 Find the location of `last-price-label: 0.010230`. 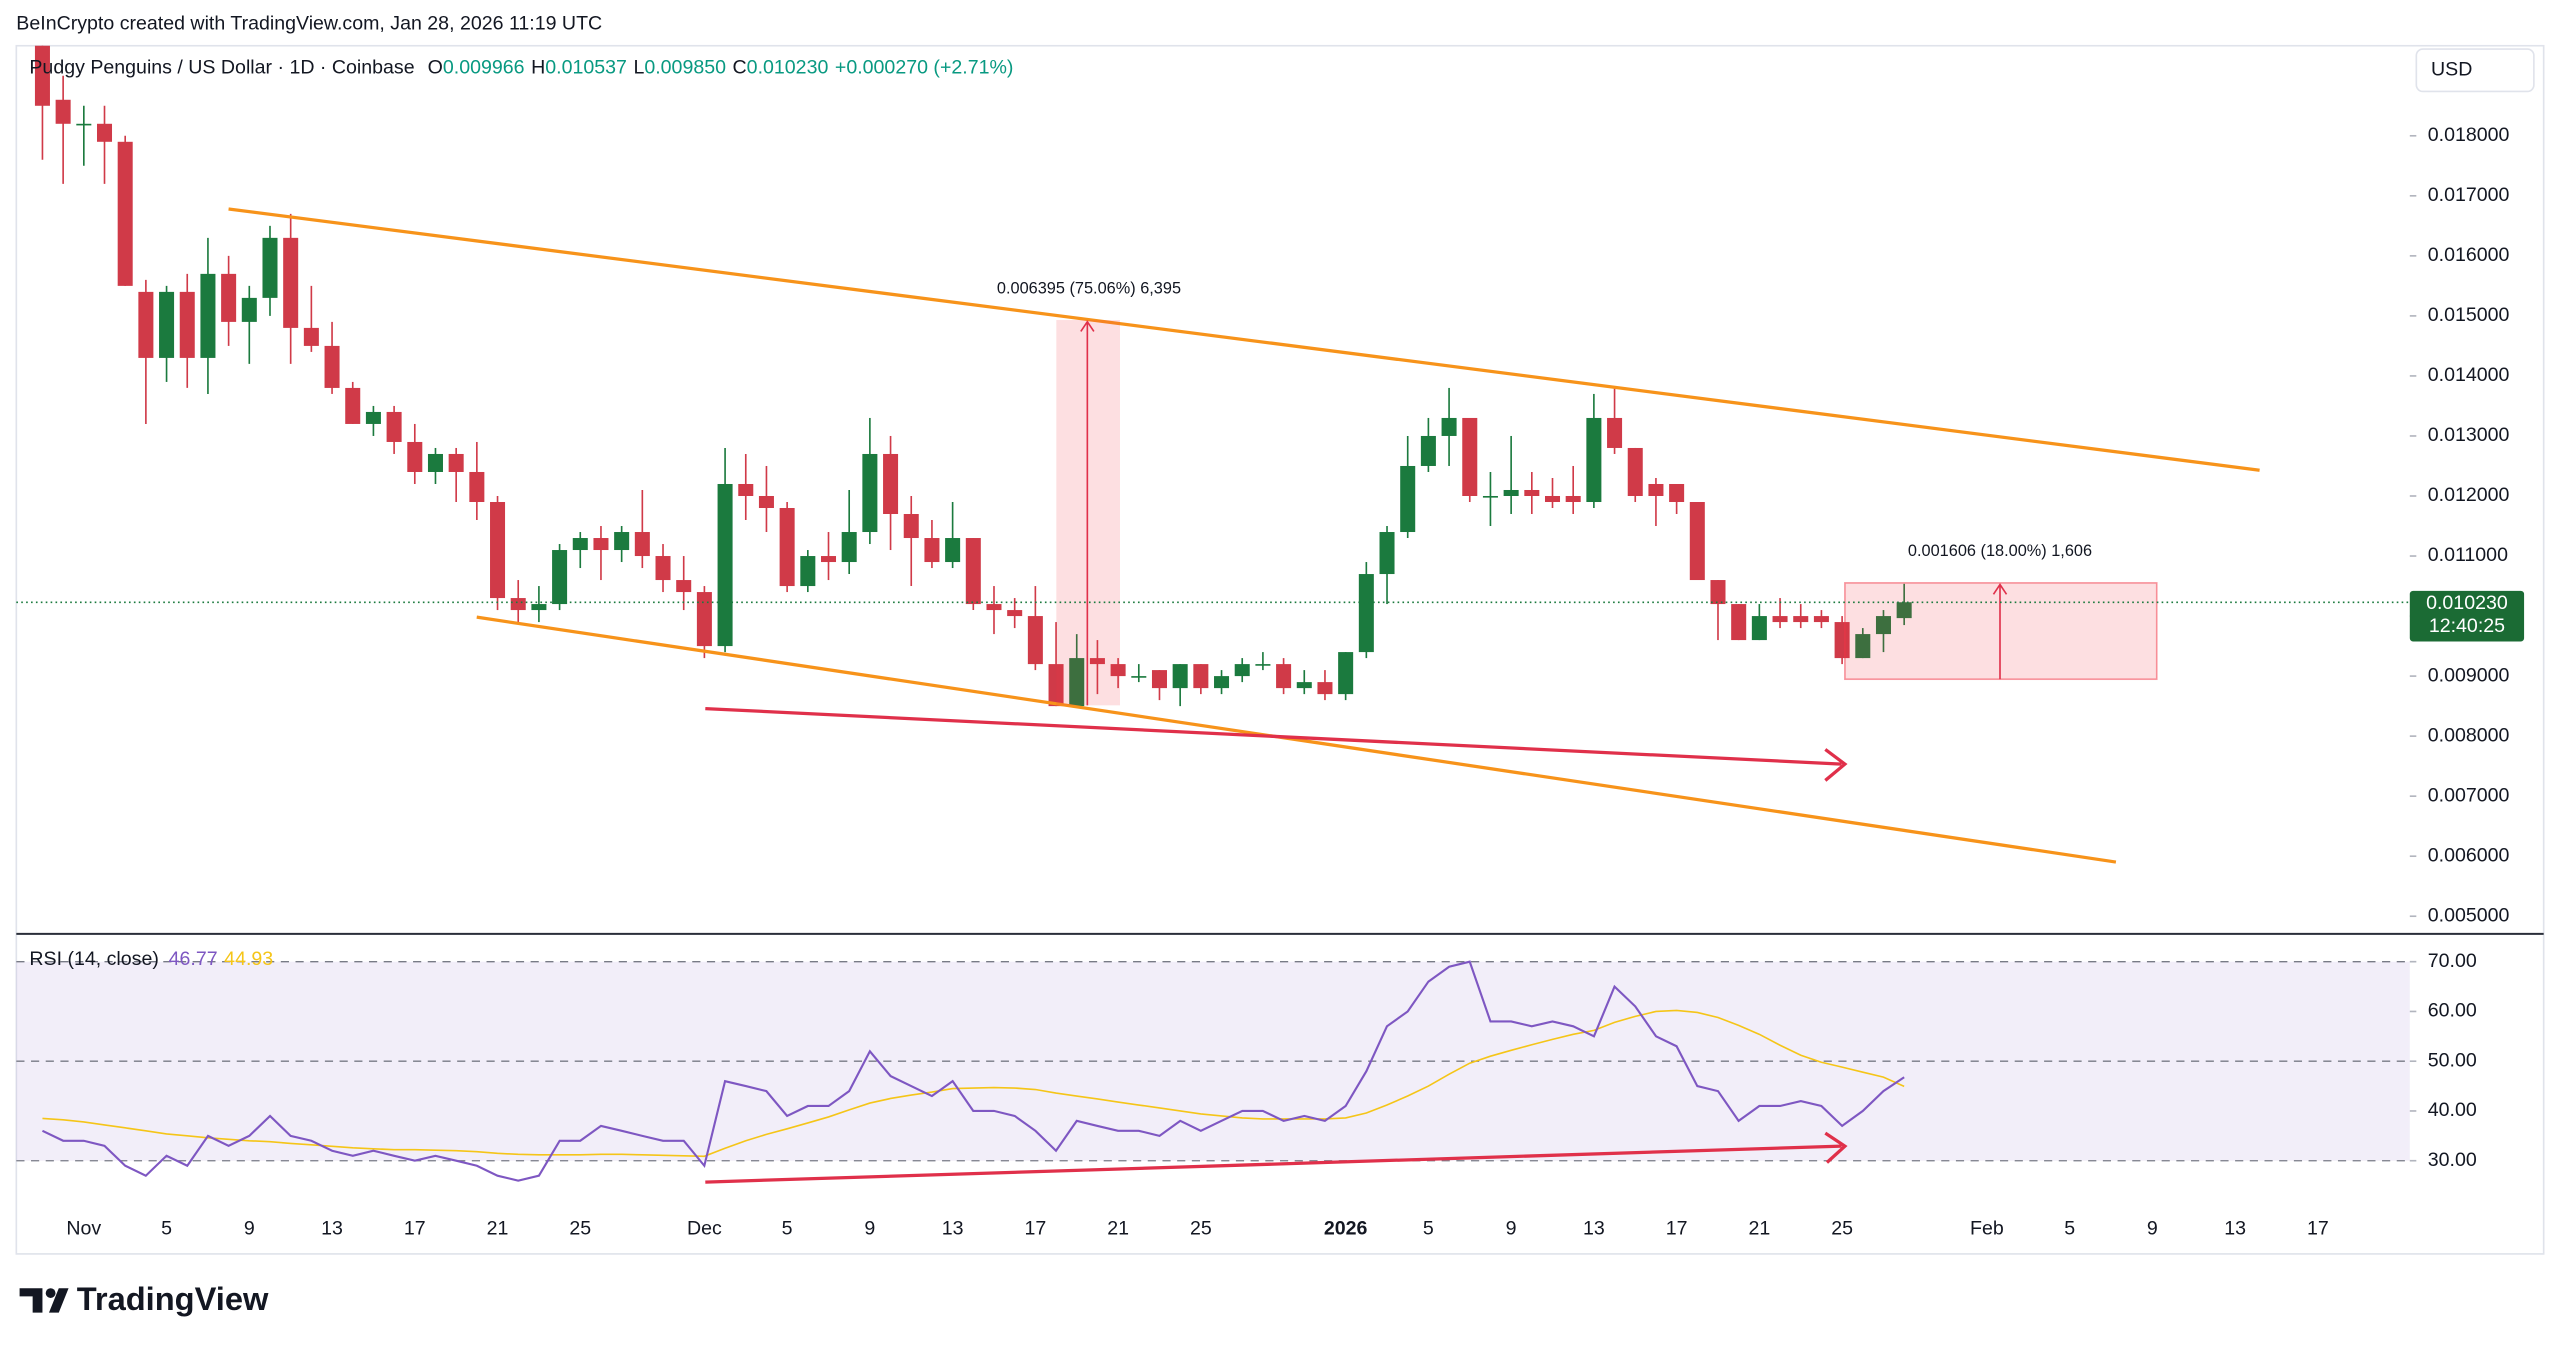

last-price-label: 0.010230 is located at coordinates (2467, 603).